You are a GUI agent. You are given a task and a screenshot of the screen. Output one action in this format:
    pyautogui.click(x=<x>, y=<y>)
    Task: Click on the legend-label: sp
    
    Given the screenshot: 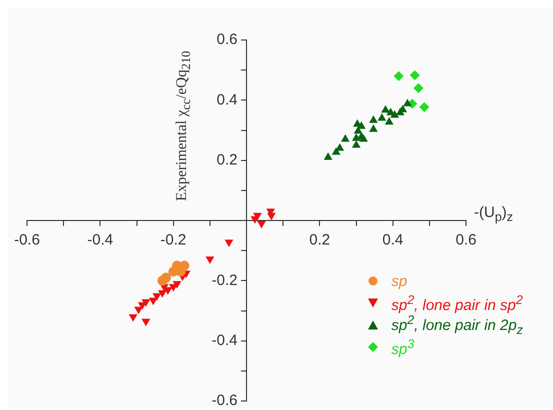 What is the action you would take?
    pyautogui.click(x=399, y=281)
    